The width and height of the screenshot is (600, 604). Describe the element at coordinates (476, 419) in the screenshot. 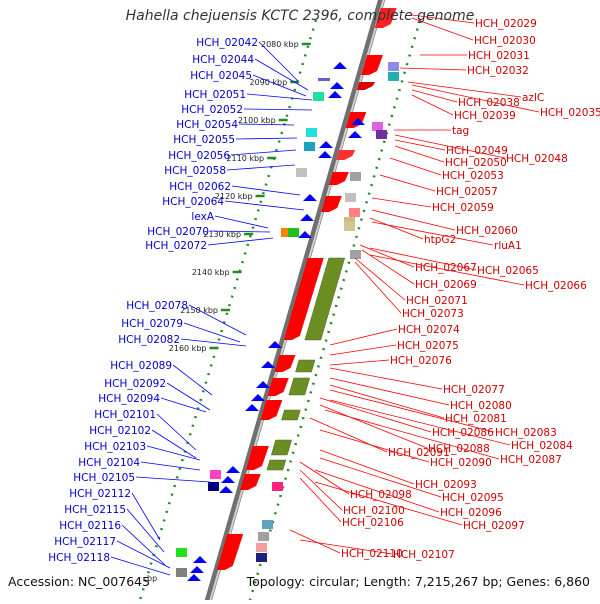

I see `right-gene-label: HCH_02081` at that location.